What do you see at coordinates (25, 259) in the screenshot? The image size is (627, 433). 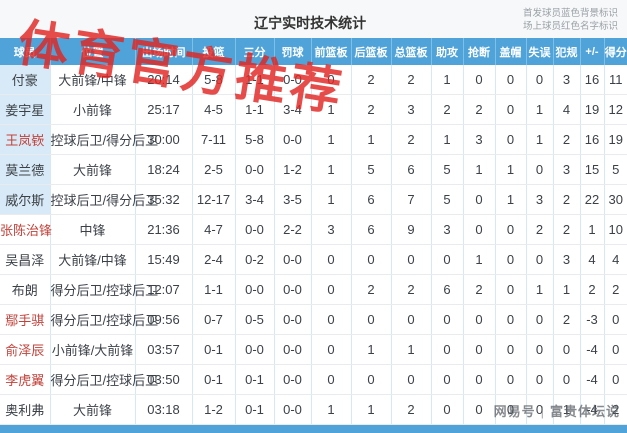 I see `player-name: 吴昌泽` at bounding box center [25, 259].